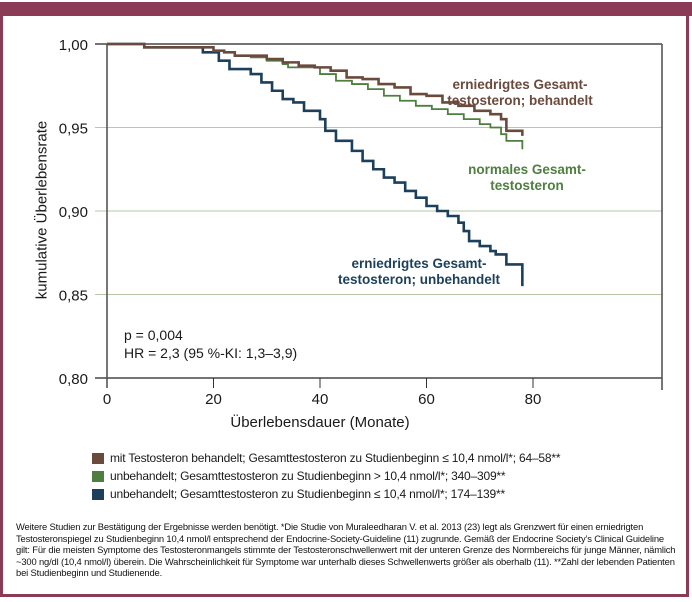 This screenshot has width=692, height=602. I want to click on y-tick-label: 0,85, so click(73, 296).